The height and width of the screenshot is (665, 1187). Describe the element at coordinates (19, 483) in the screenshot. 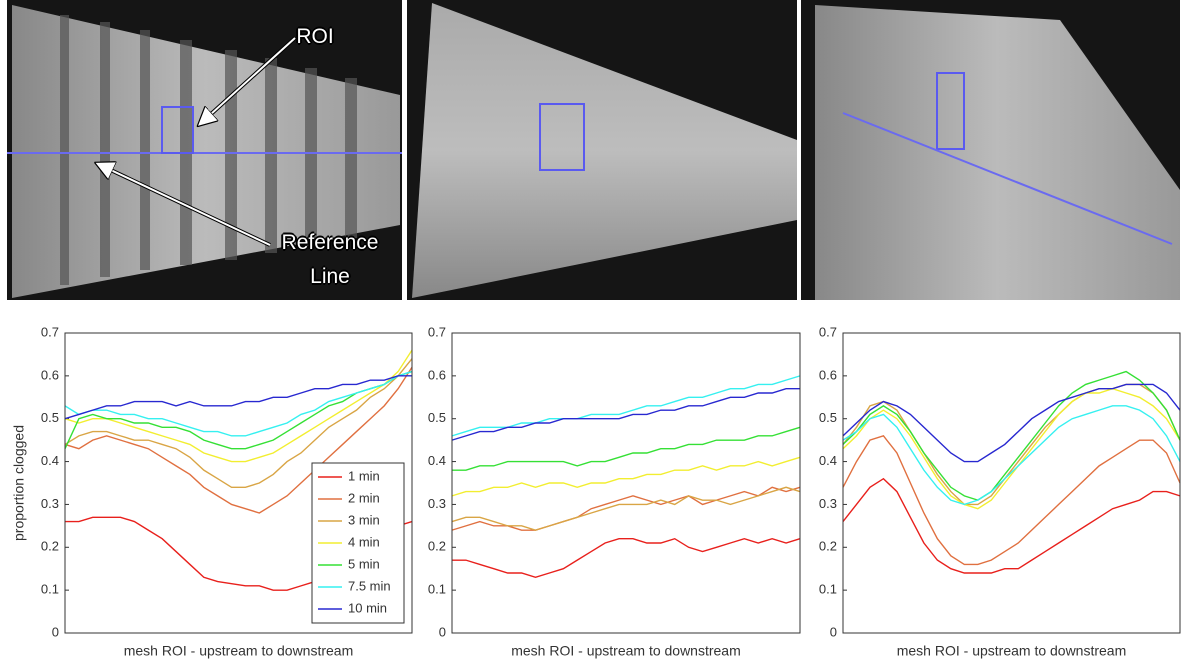

I see `y-axis-label: proportion clogged` at that location.